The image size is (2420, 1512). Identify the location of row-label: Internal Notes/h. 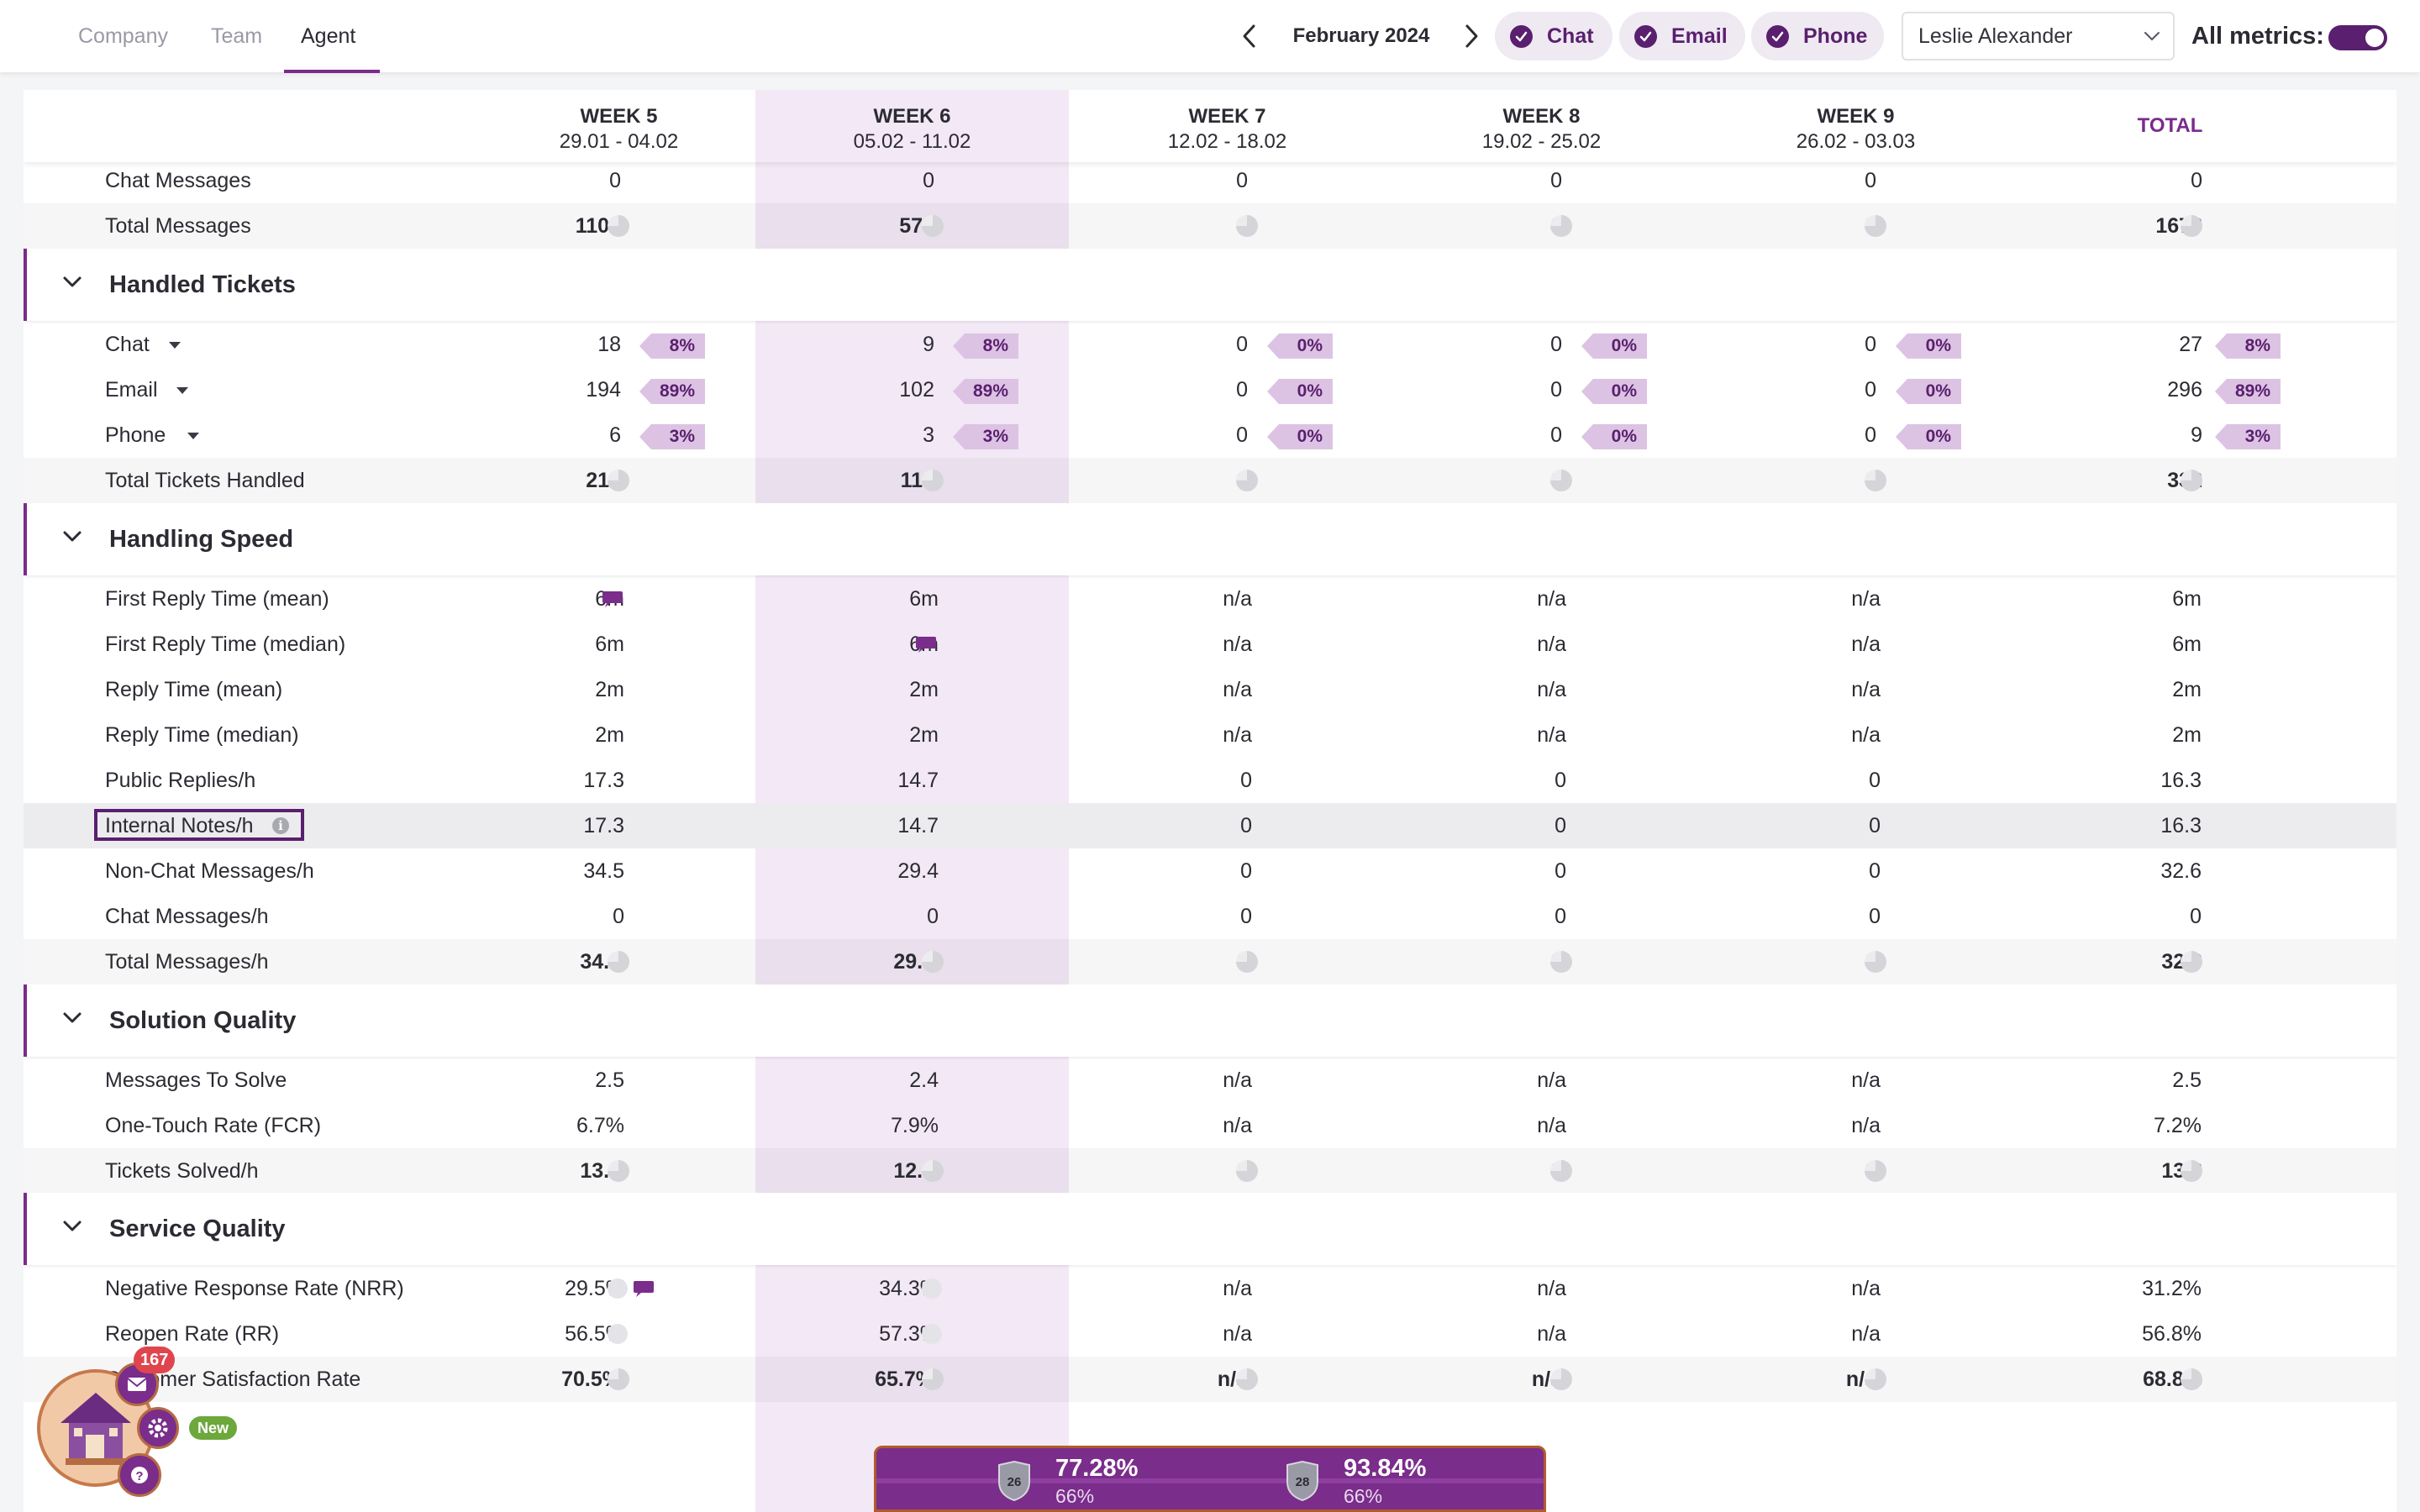
(180, 825).